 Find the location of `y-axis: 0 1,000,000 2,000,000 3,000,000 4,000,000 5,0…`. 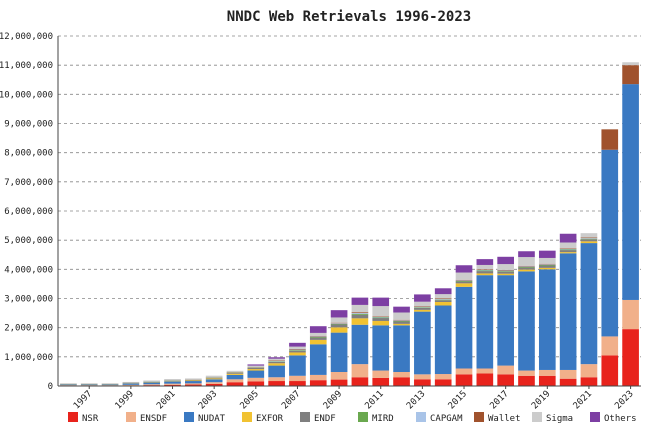

y-axis: 0 1,000,000 2,000,000 3,000,000 4,000,000 5,0… is located at coordinates (29, 212).